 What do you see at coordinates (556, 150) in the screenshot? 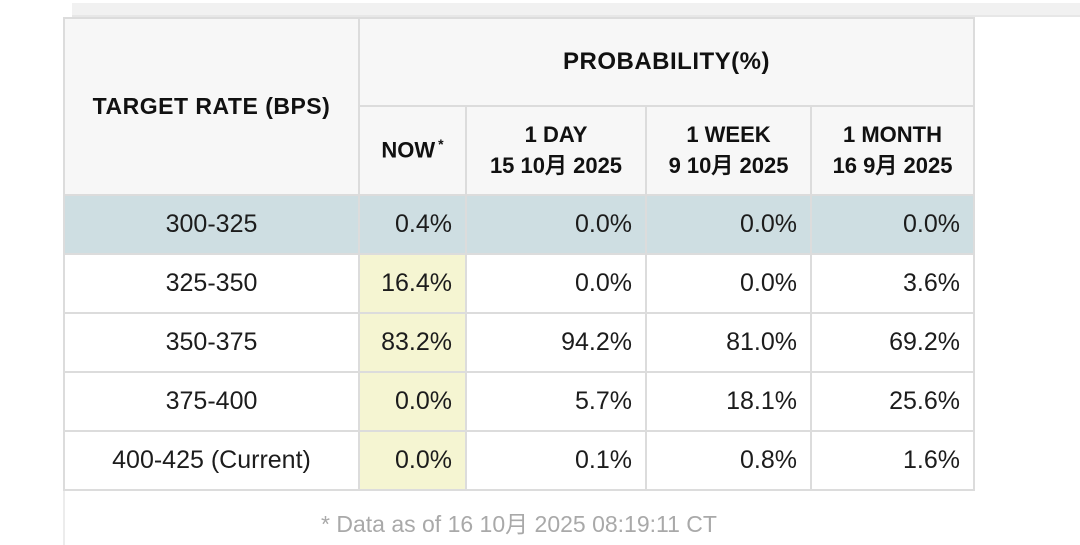
I see `column-header-1-day: 1 DAY 15 10月 2025` at bounding box center [556, 150].